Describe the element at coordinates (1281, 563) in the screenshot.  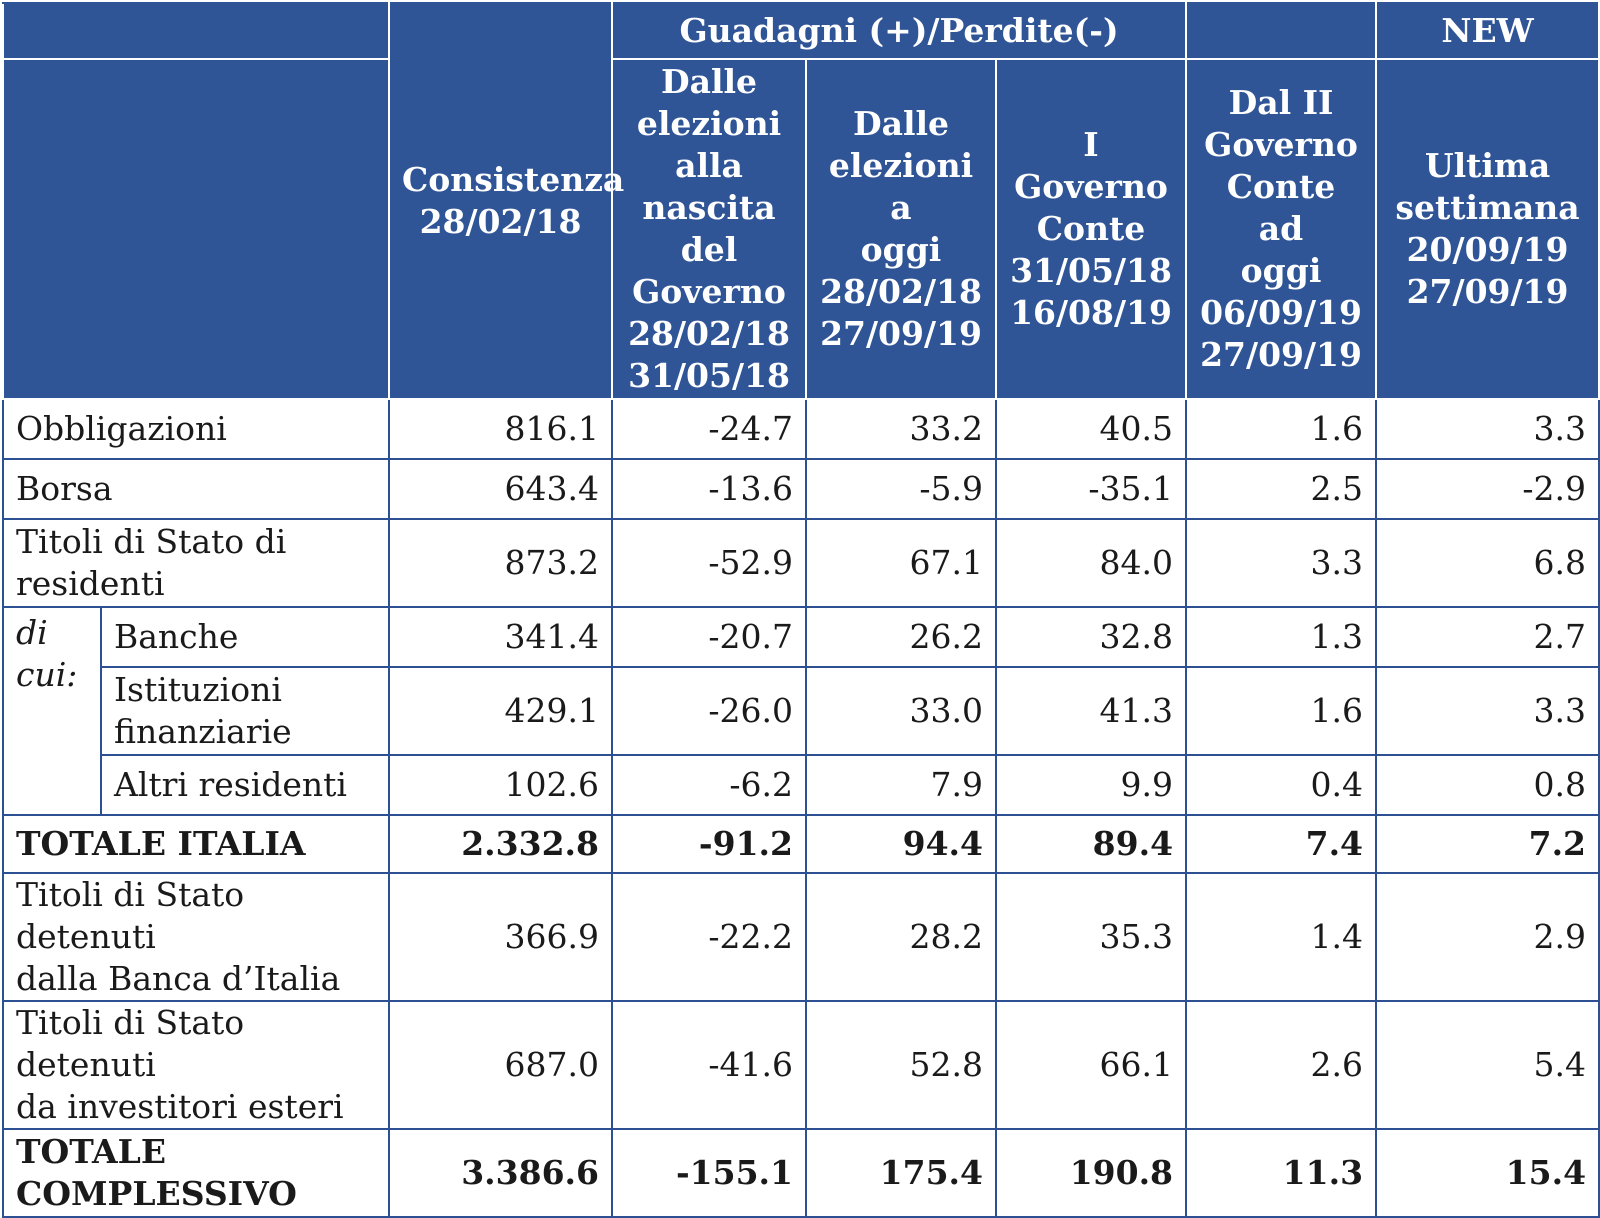
I see `cell-governo-conte-2: 3.3` at that location.